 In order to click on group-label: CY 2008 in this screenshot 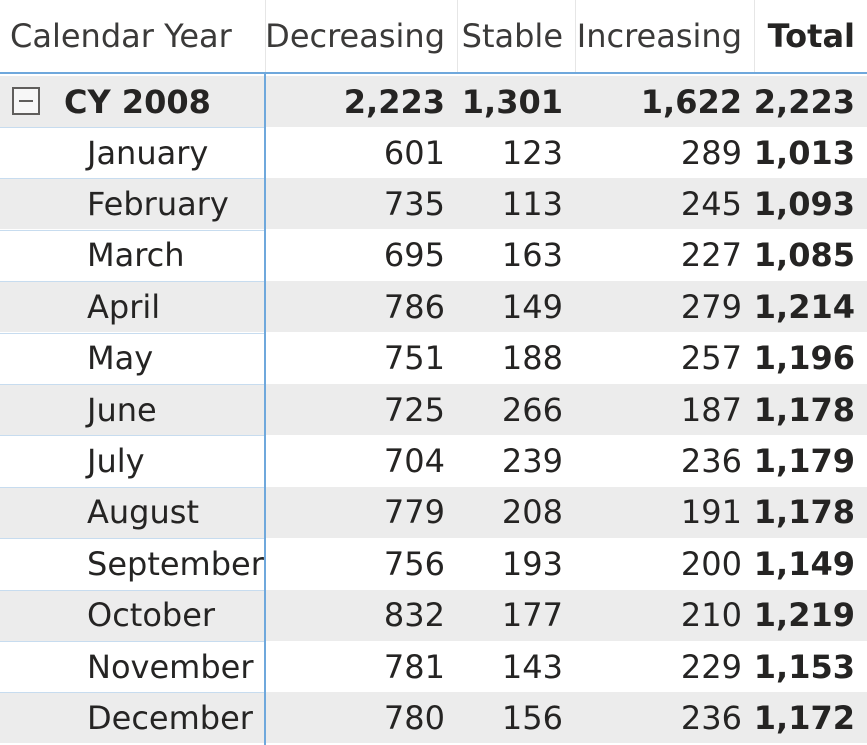, I will do `click(137, 101)`.